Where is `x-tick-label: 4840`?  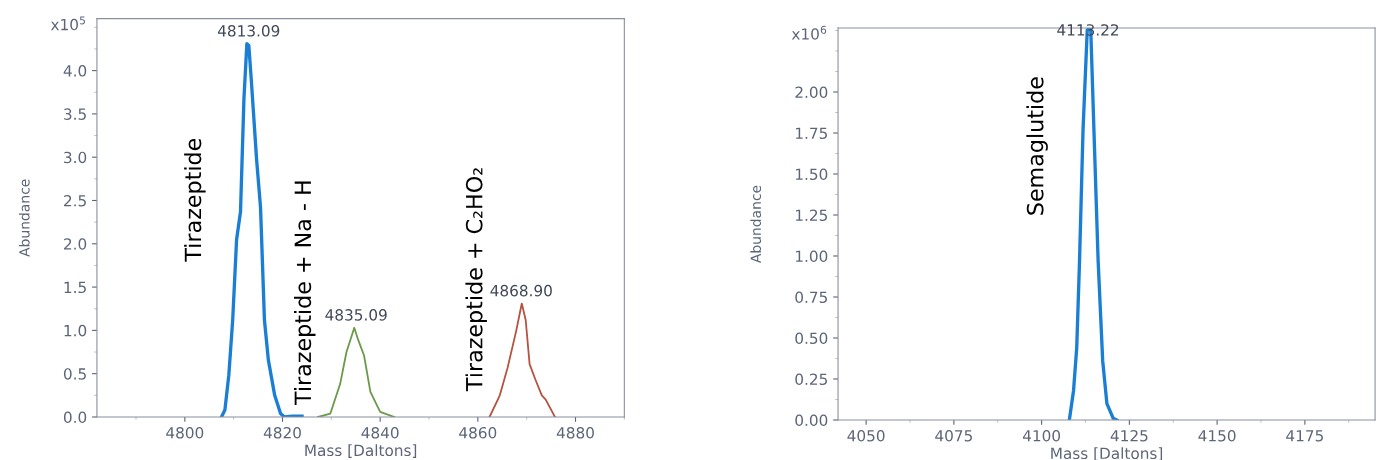 x-tick-label: 4840 is located at coordinates (380, 432).